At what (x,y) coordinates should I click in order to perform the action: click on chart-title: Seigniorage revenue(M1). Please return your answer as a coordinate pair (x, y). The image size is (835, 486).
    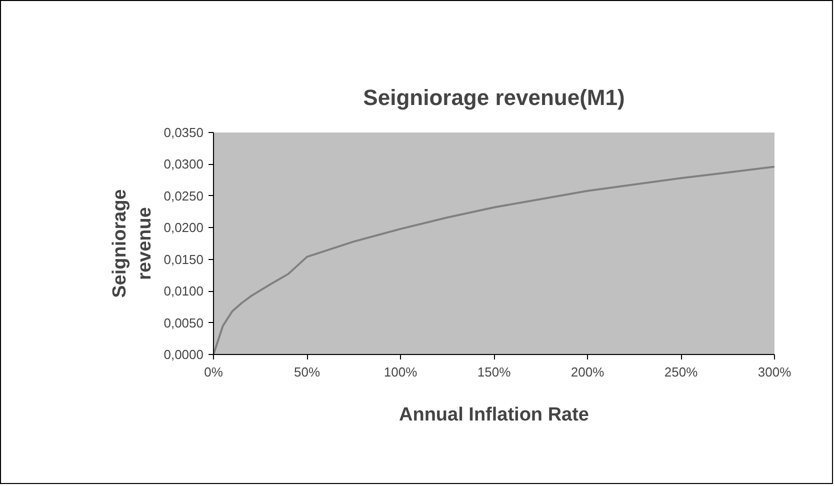
    Looking at the image, I should click on (494, 97).